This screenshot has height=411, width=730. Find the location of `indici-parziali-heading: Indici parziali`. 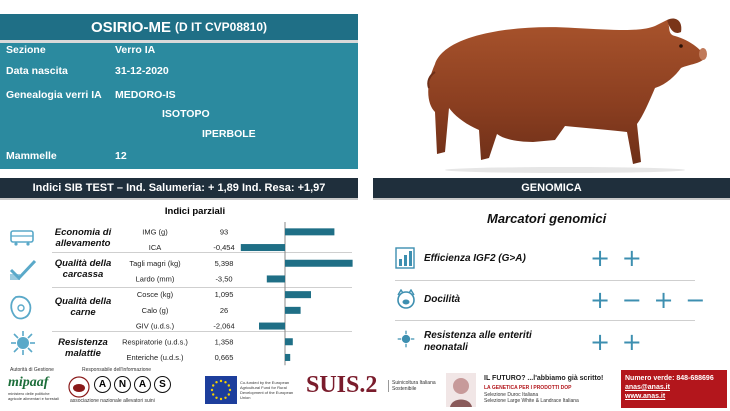

indici-parziali-heading: Indici parziali is located at coordinates (195, 211).